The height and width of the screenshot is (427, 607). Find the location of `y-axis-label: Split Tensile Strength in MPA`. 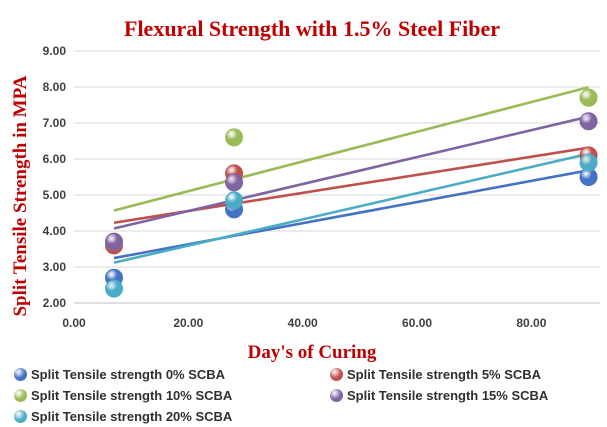

y-axis-label: Split Tensile Strength in MPA is located at coordinates (20, 195).